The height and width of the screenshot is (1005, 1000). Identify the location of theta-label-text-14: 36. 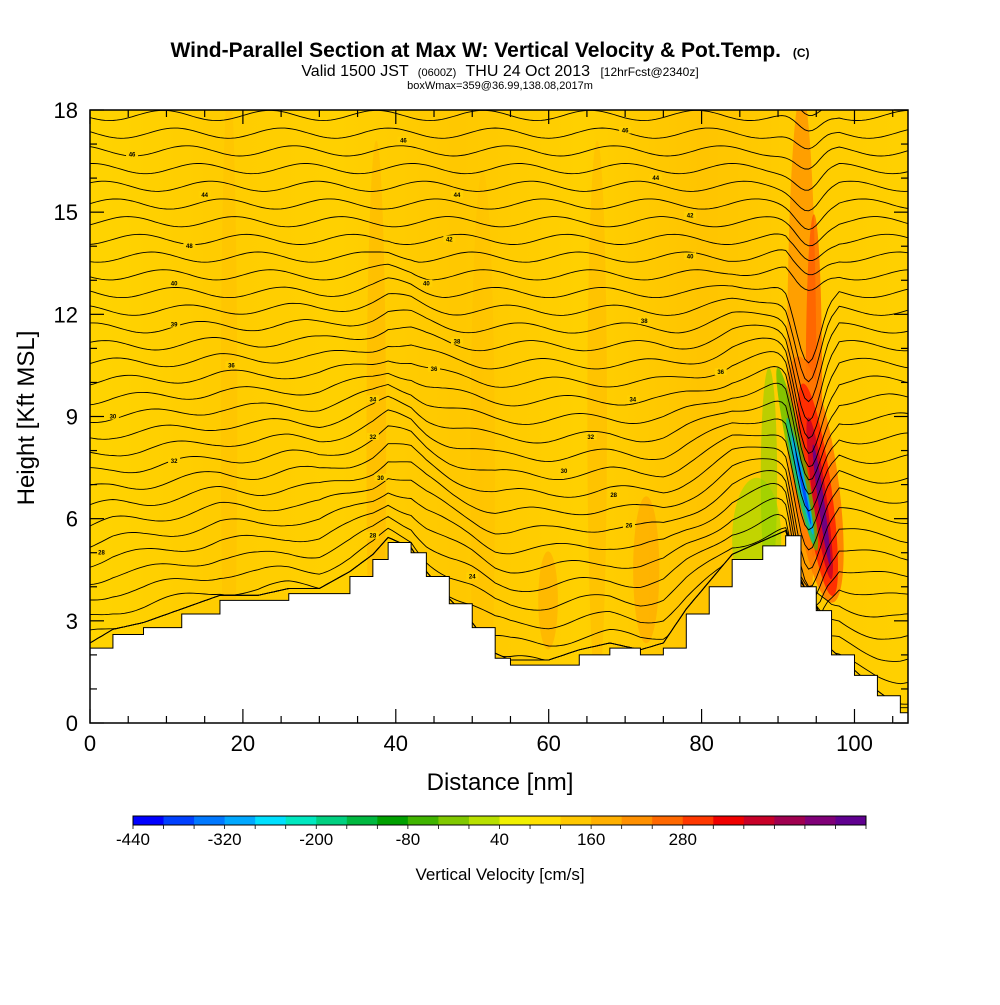
(434, 370).